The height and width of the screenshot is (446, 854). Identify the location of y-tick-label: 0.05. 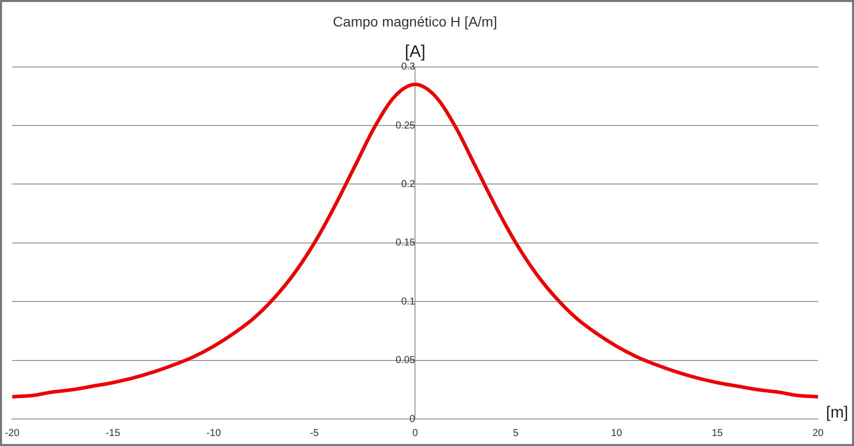
(406, 360).